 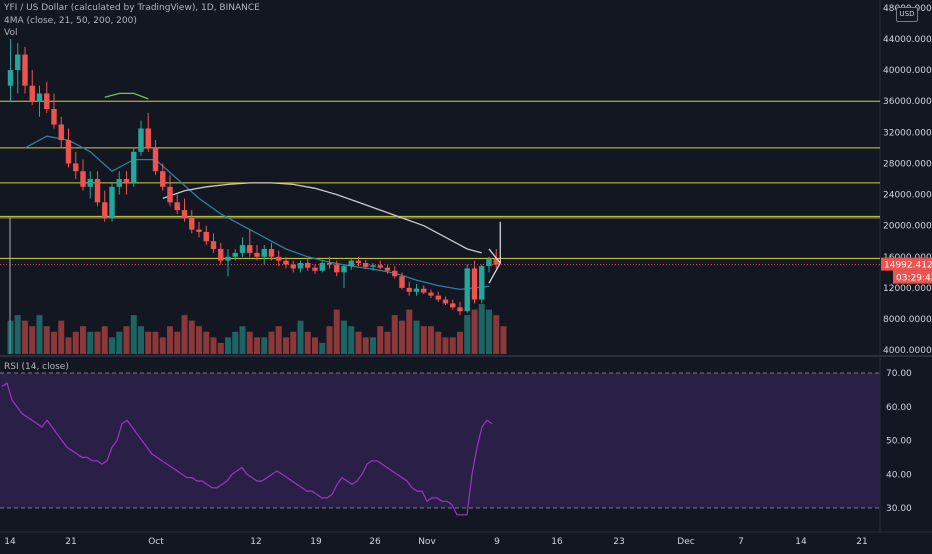 I want to click on rsi-indicator-label: RSI (14, close), so click(x=36, y=367).